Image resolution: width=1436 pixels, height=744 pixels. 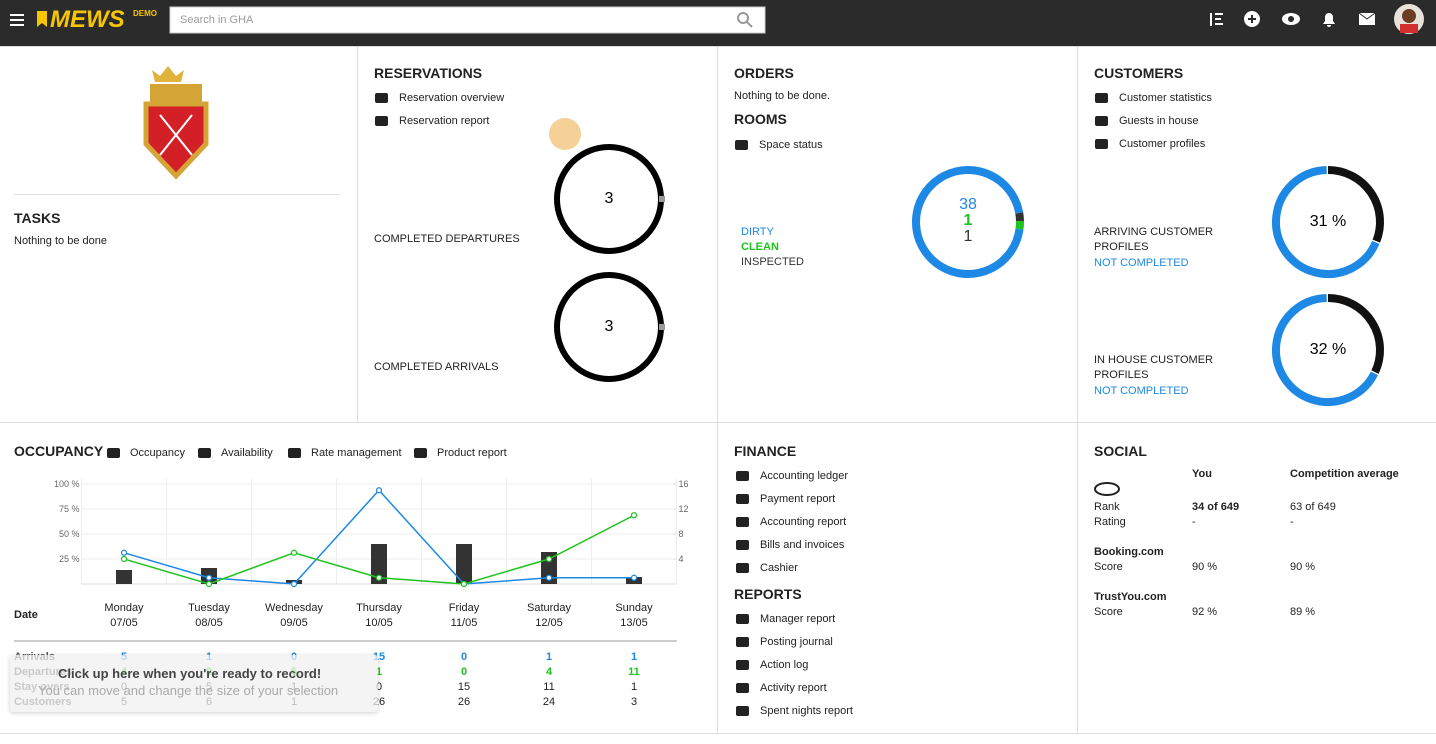 I want to click on table-value: 0, so click(x=464, y=657).